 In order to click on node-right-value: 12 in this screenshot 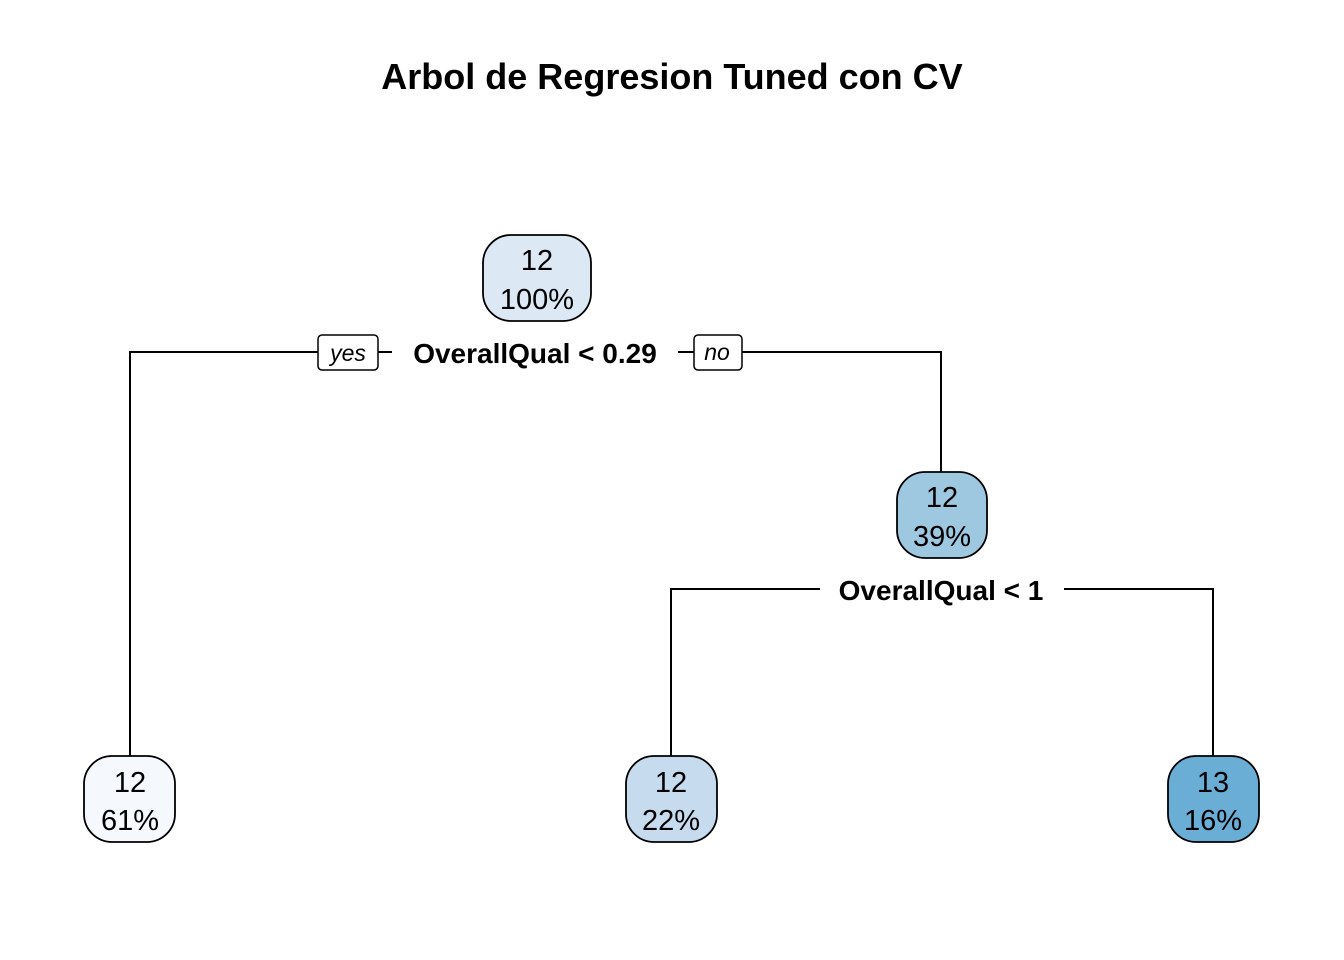, I will do `click(942, 498)`.